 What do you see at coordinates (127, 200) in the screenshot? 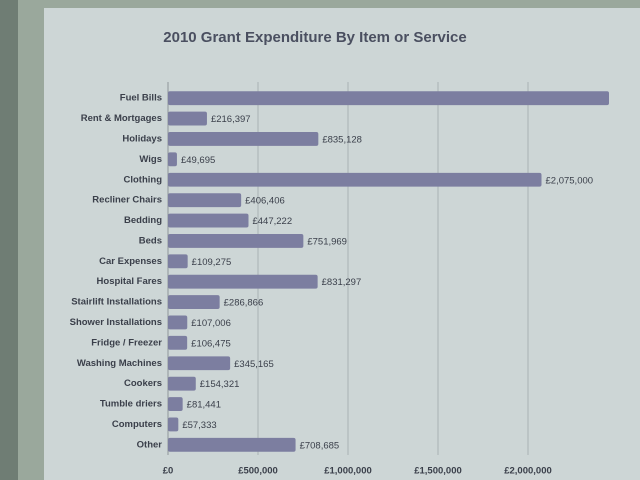
I see `y-tick-label: Recliner Chairs` at bounding box center [127, 200].